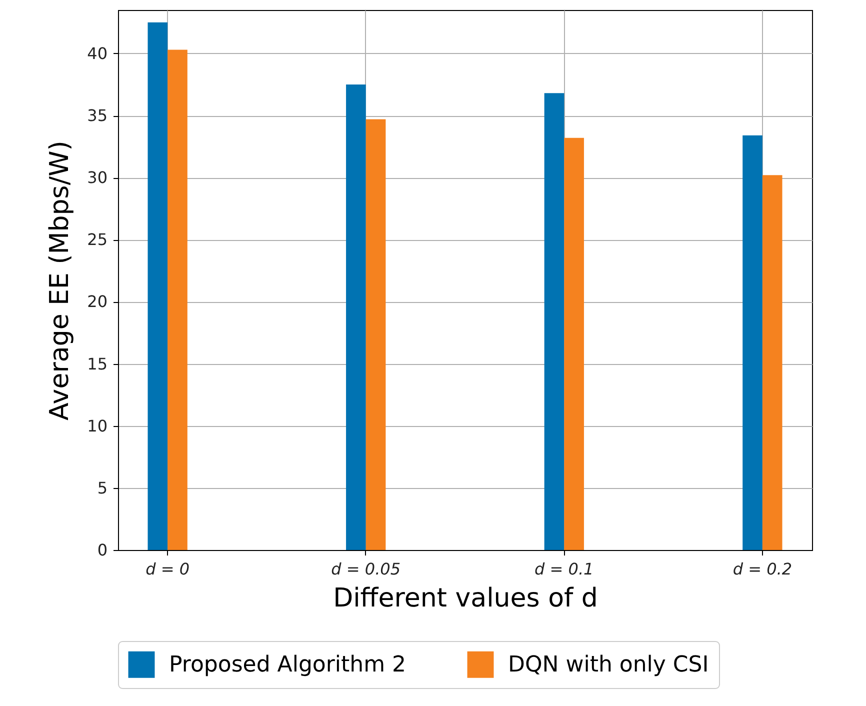  Describe the element at coordinates (102, 488) in the screenshot. I see `y-tick-label: 5` at that location.